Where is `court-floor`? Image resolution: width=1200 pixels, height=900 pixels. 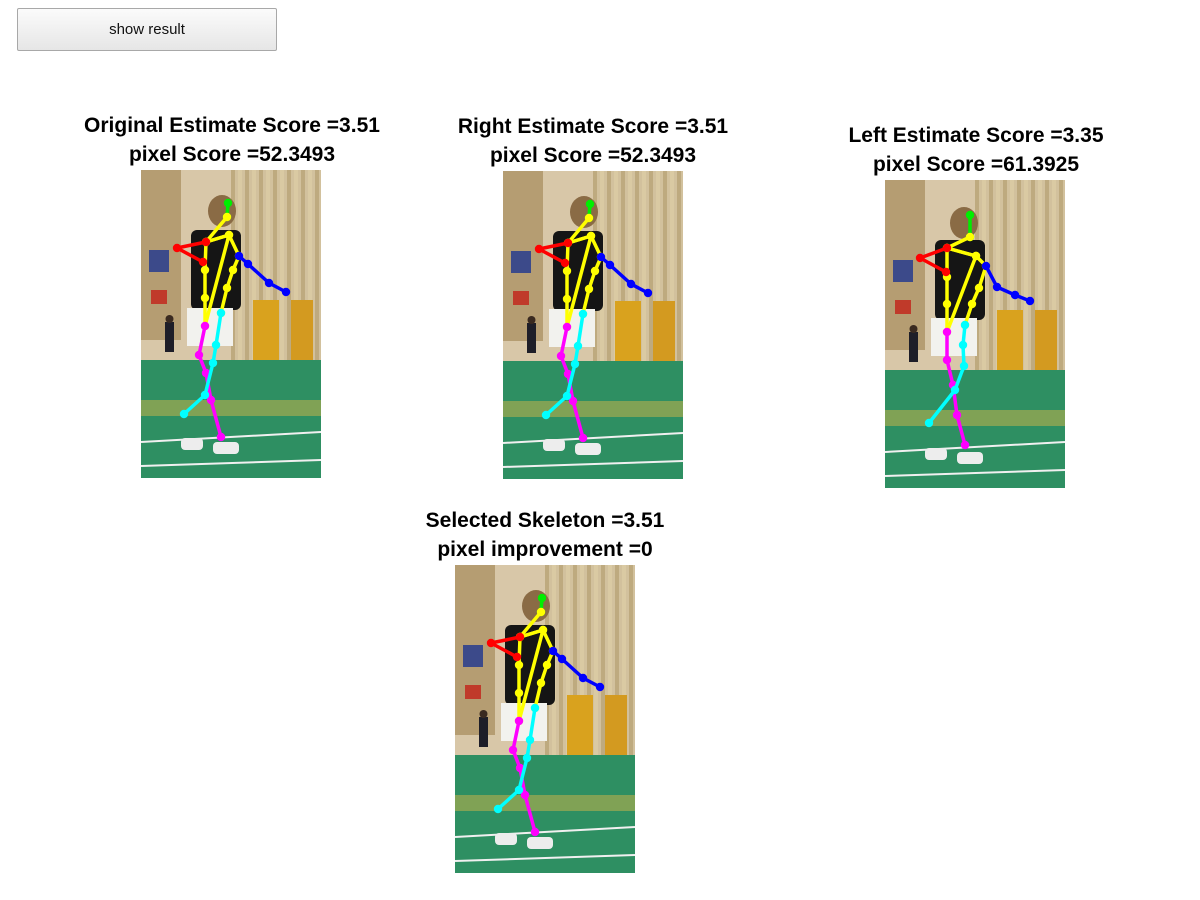
court-floor is located at coordinates (231, 419).